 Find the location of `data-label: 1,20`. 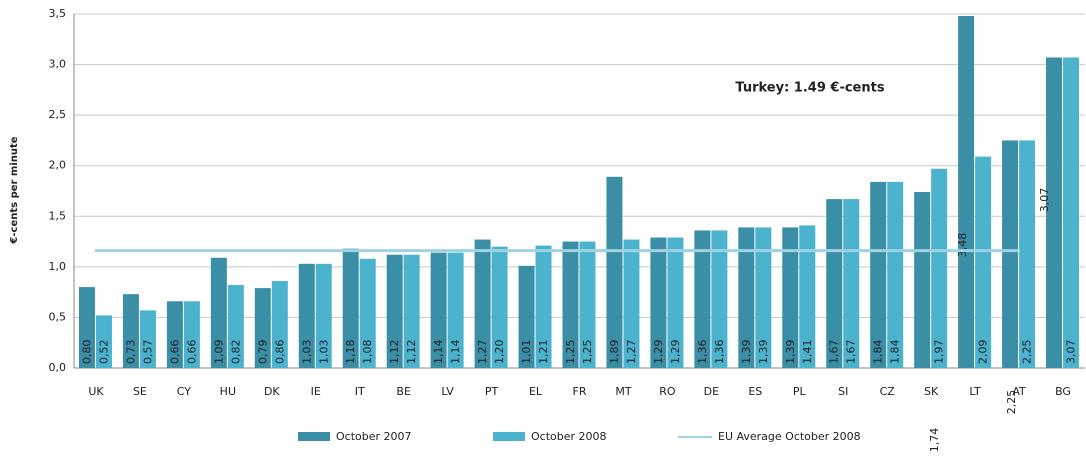

data-label: 1,20 is located at coordinates (499, 352).